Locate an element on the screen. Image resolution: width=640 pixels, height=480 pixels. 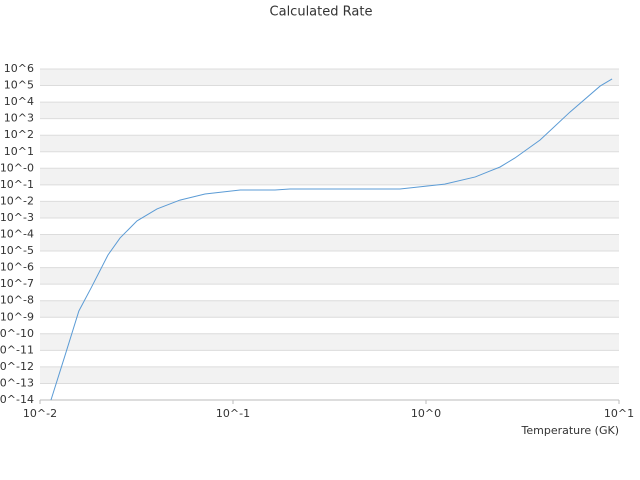
y-tick-label: 10^1 is located at coordinates (19, 151).